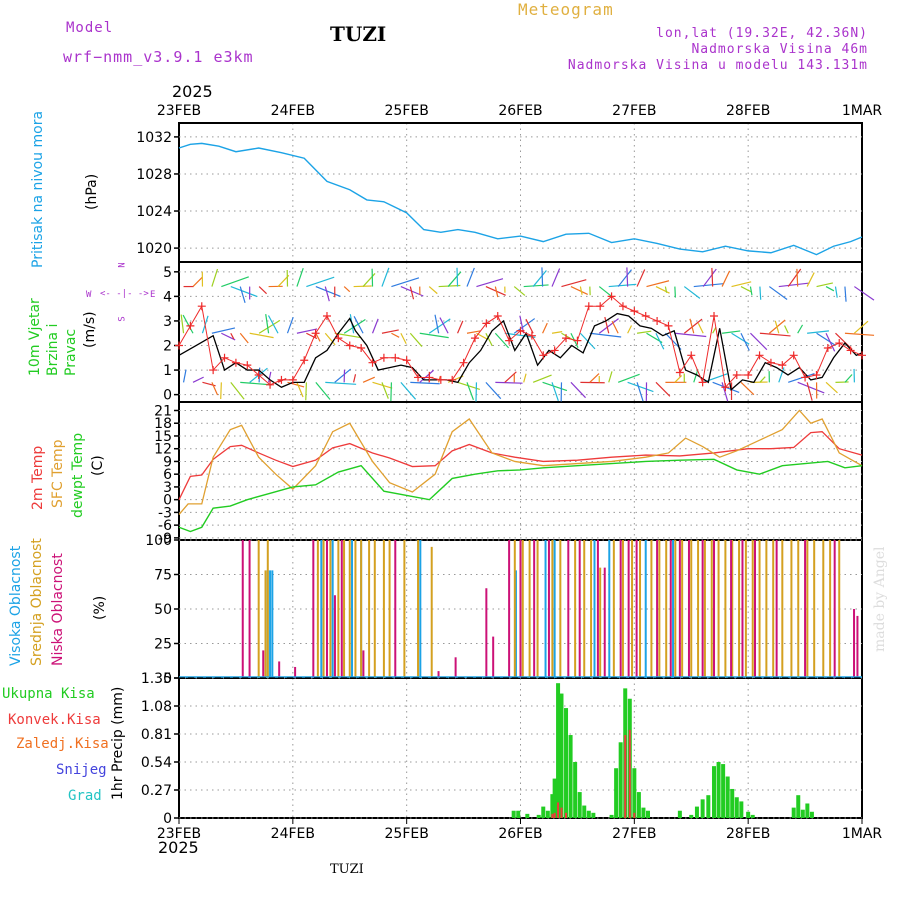 Image resolution: width=900 pixels, height=900 pixels. Describe the element at coordinates (347, 869) in the screenshot. I see `footer-station: TUZI` at that location.